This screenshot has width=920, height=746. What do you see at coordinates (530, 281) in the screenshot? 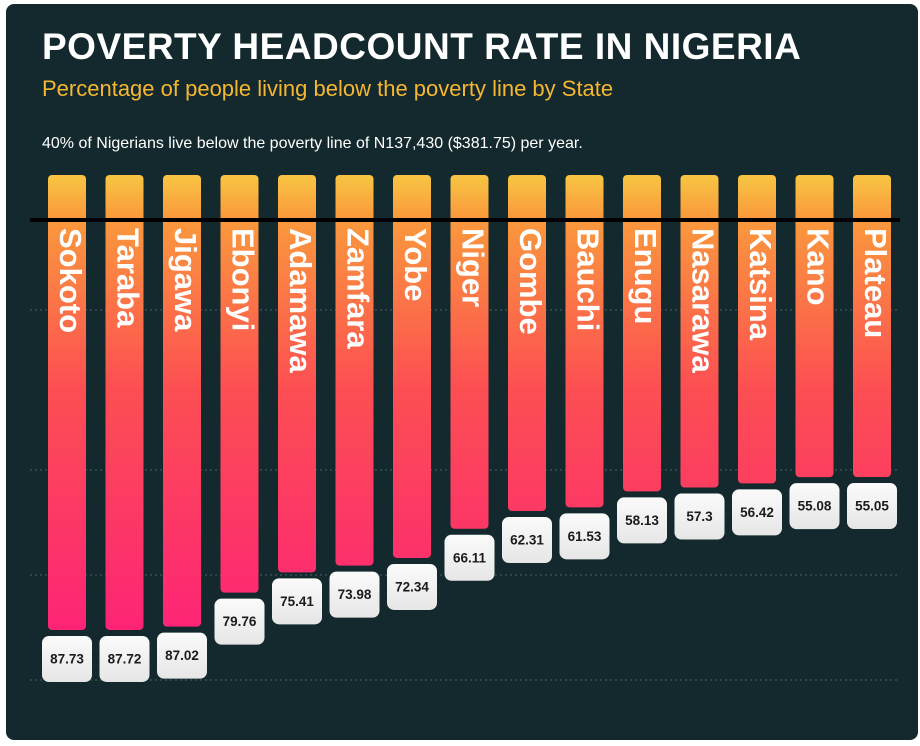
I see `state-label-gombe: Gombe` at bounding box center [530, 281].